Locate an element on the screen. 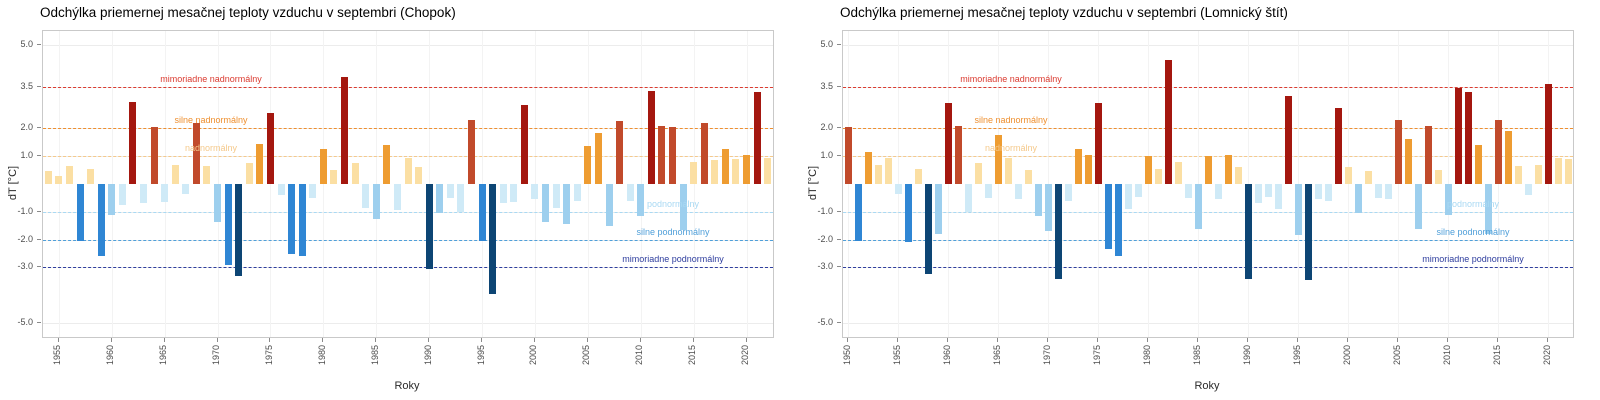 The image size is (1600, 400). threshold-label: silne podnormálny is located at coordinates (1473, 231).